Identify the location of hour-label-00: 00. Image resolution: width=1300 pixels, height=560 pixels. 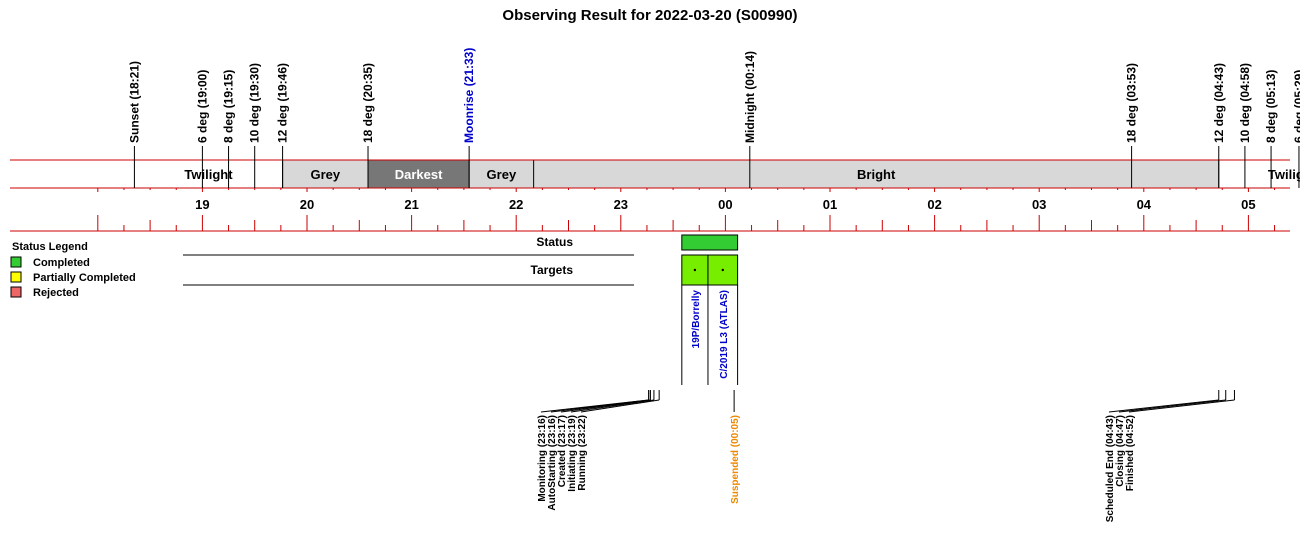
(725, 204).